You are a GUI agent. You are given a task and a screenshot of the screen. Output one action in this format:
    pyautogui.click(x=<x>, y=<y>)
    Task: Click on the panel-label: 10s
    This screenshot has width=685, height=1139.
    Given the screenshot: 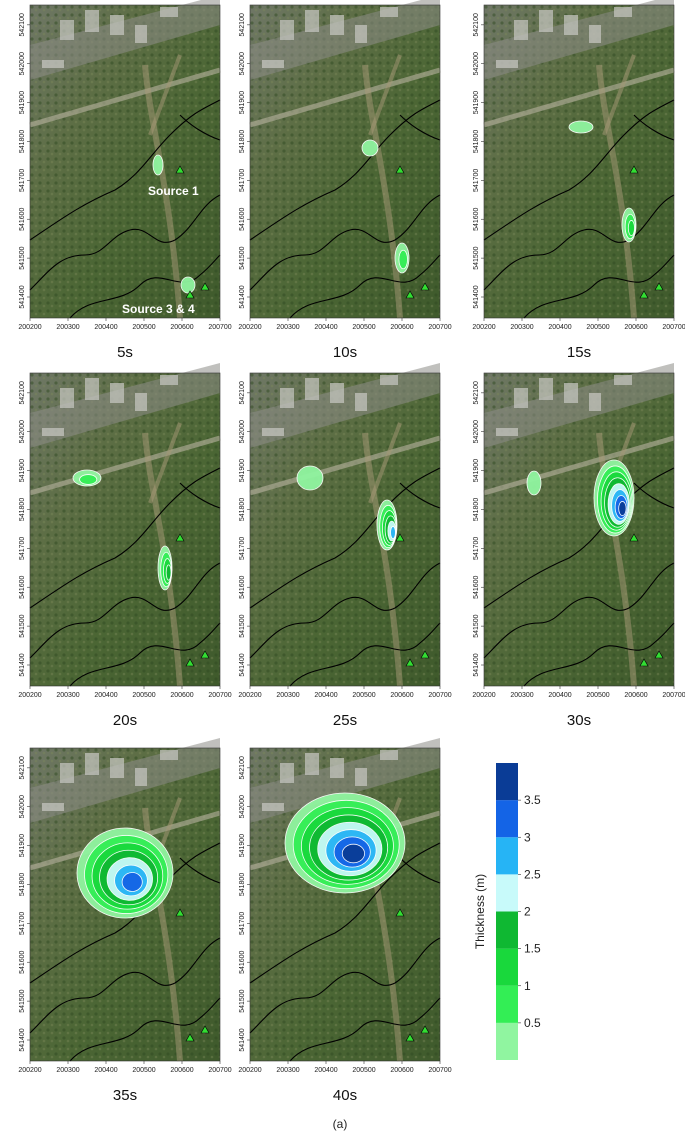 What is the action you would take?
    pyautogui.click(x=345, y=352)
    